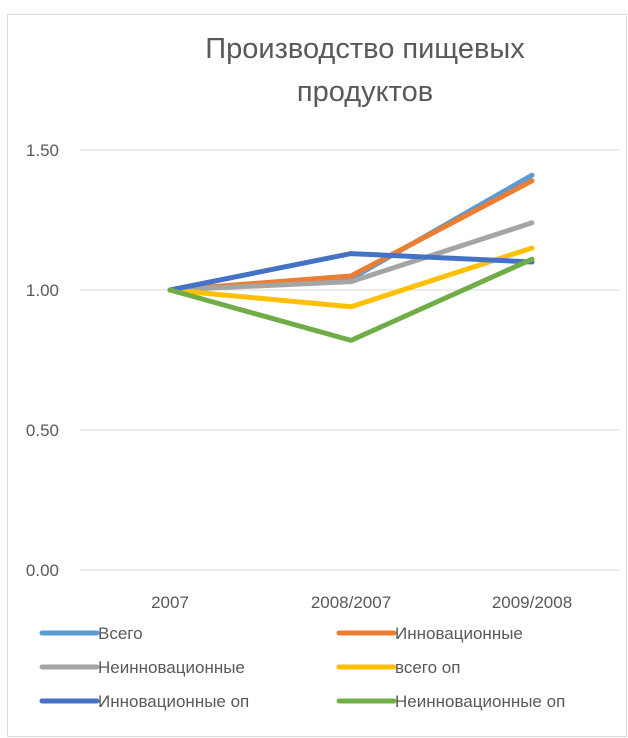 Image resolution: width=628 pixels, height=738 pixels. Describe the element at coordinates (42, 570) in the screenshot. I see `y-tick-label: 0.00` at that location.